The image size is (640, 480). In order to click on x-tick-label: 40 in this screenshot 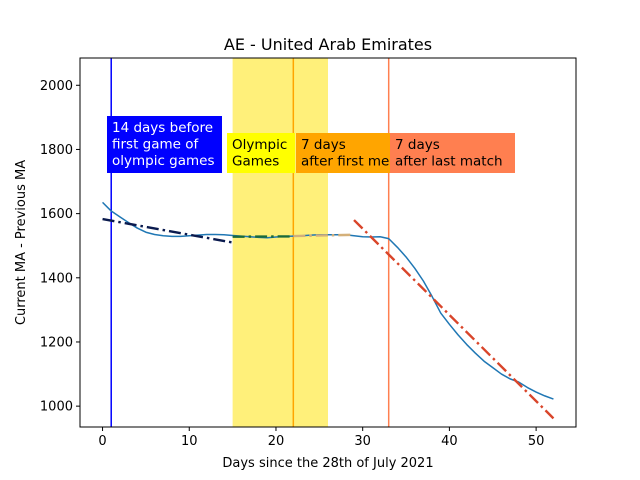, I will do `click(449, 441)`.